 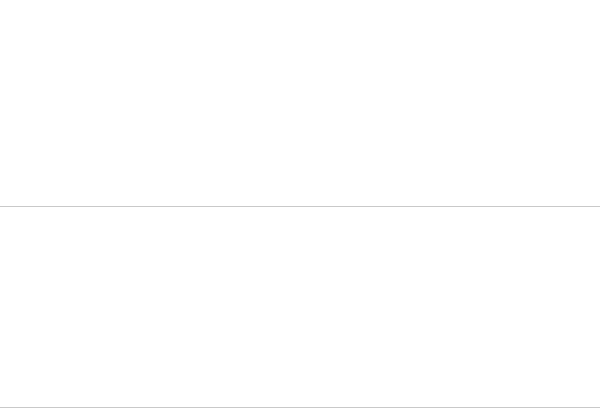 What do you see at coordinates (150, 150) in the screenshot?
I see `hourly-macd-chart` at bounding box center [150, 150].